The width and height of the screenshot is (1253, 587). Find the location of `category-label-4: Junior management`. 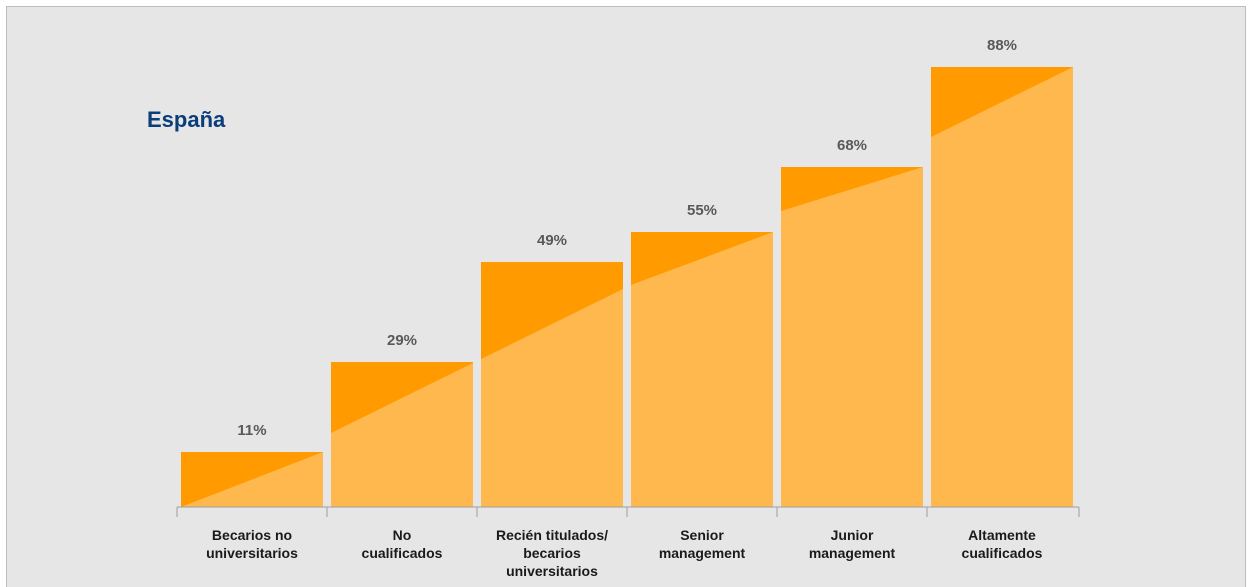

category-label-4: Junior management is located at coordinates (852, 544).